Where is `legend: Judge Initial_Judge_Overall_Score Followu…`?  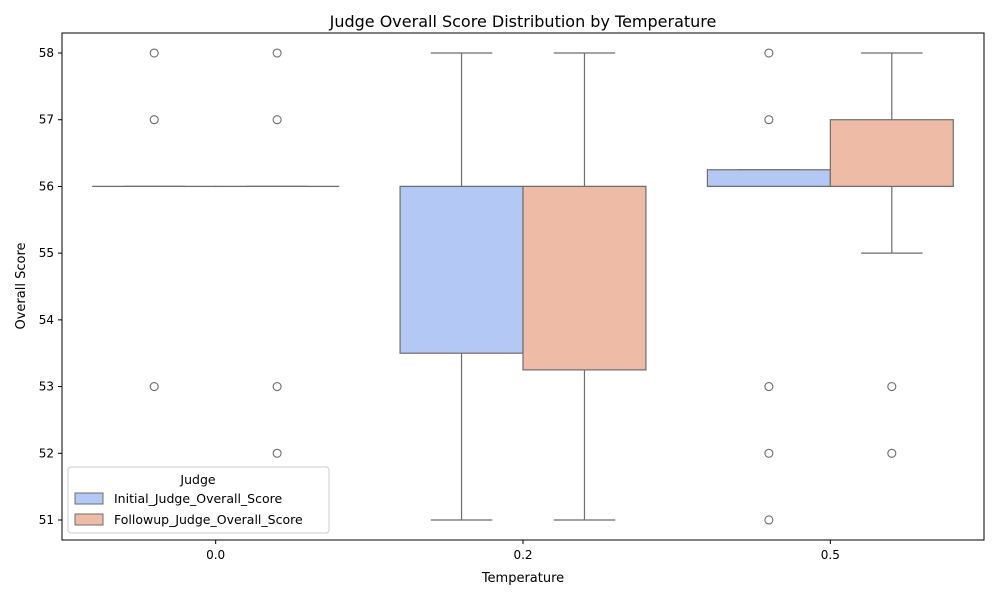 legend: Judge Initial_Judge_Overall_Score Followu… is located at coordinates (198, 500).